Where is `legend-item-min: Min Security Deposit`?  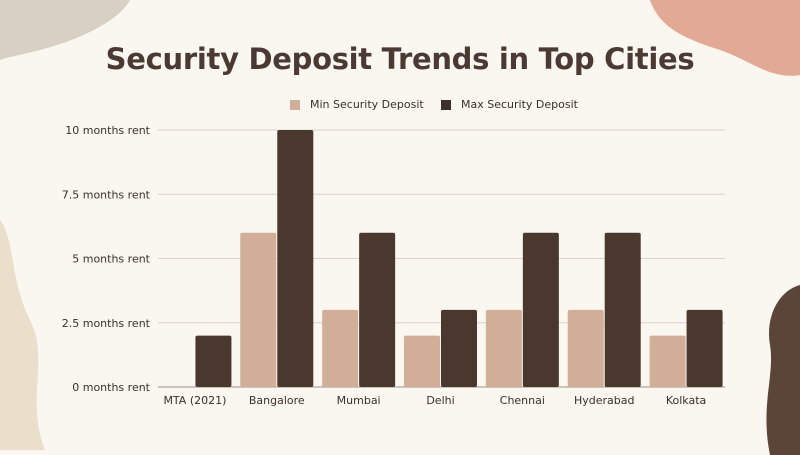 legend-item-min: Min Security Deposit is located at coordinates (357, 104).